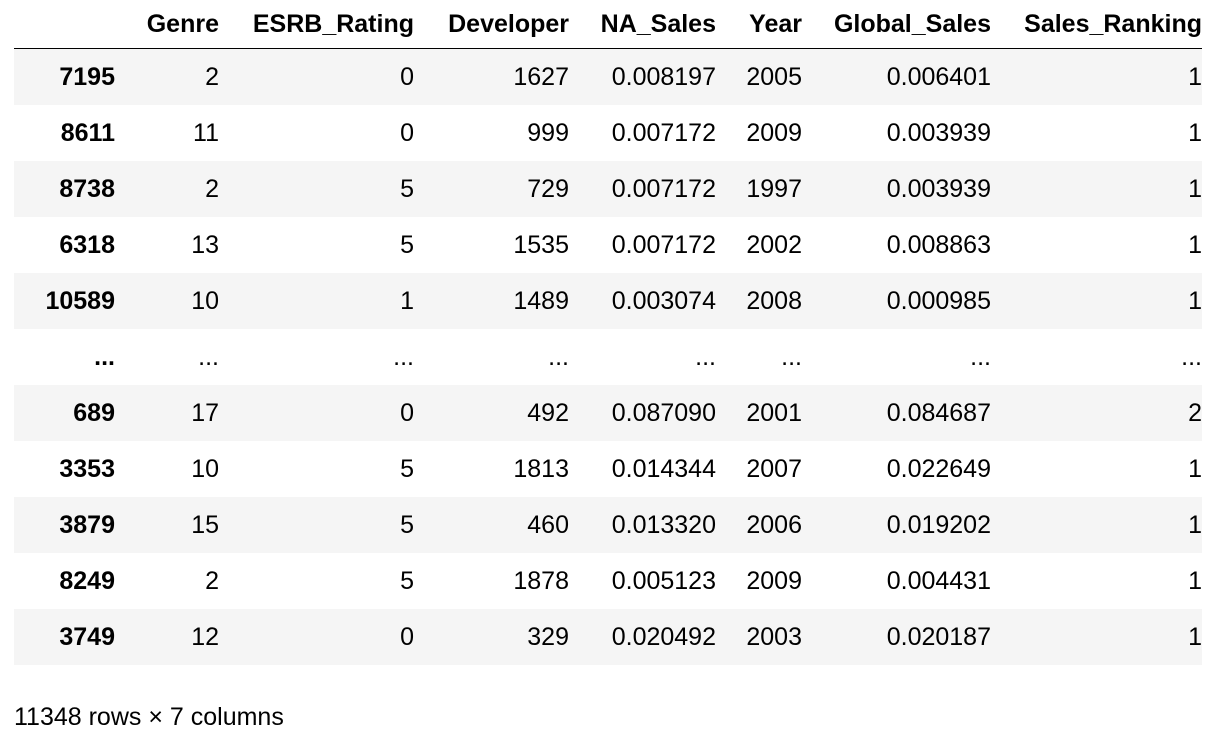 The image size is (1222, 746). I want to click on table-cell: 0.003939, so click(938, 132).